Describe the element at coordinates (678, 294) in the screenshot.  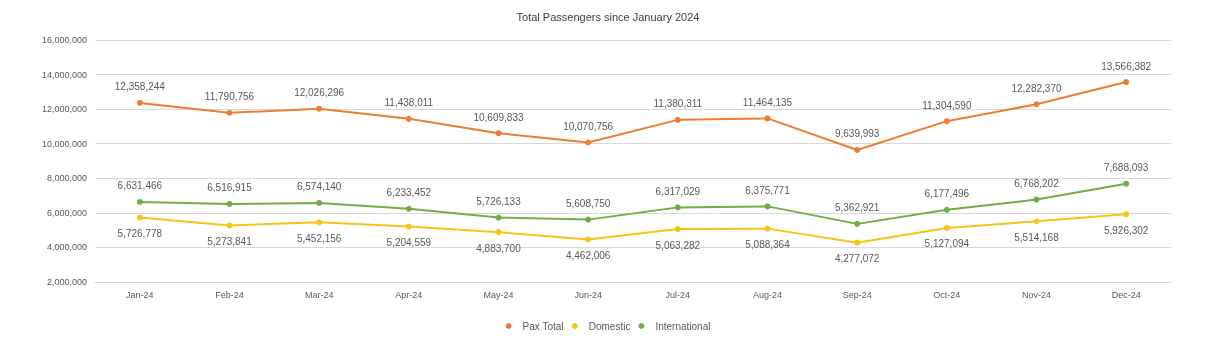
I see `x-tick-label: Jul-24` at that location.